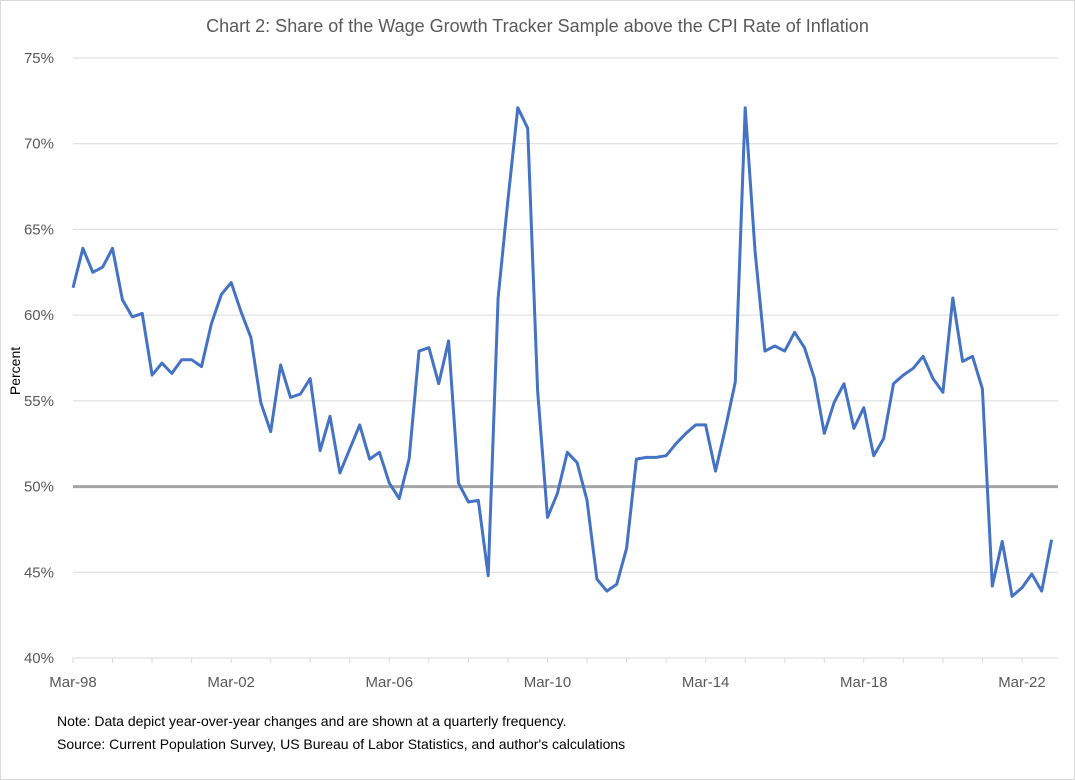 Image resolution: width=1075 pixels, height=780 pixels. Describe the element at coordinates (548, 682) in the screenshot. I see `x-tick-label: Mar-10` at that location.